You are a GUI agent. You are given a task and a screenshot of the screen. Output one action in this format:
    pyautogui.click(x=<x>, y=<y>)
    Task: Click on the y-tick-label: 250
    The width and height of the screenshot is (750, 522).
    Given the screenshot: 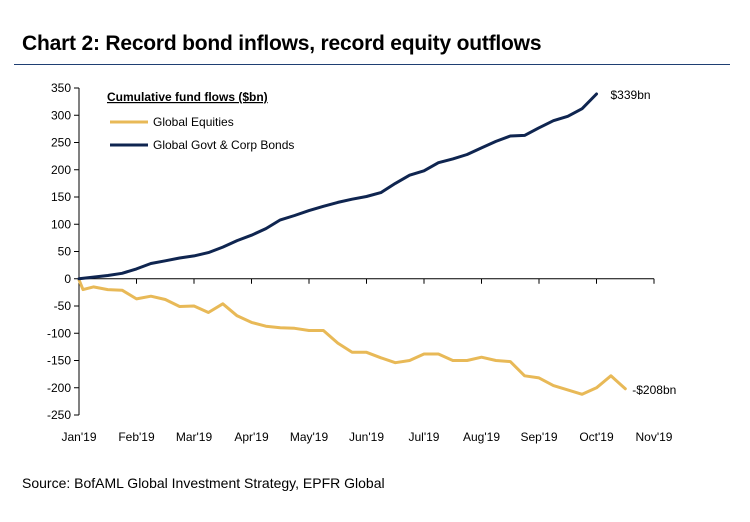 What is the action you would take?
    pyautogui.click(x=61, y=143)
    